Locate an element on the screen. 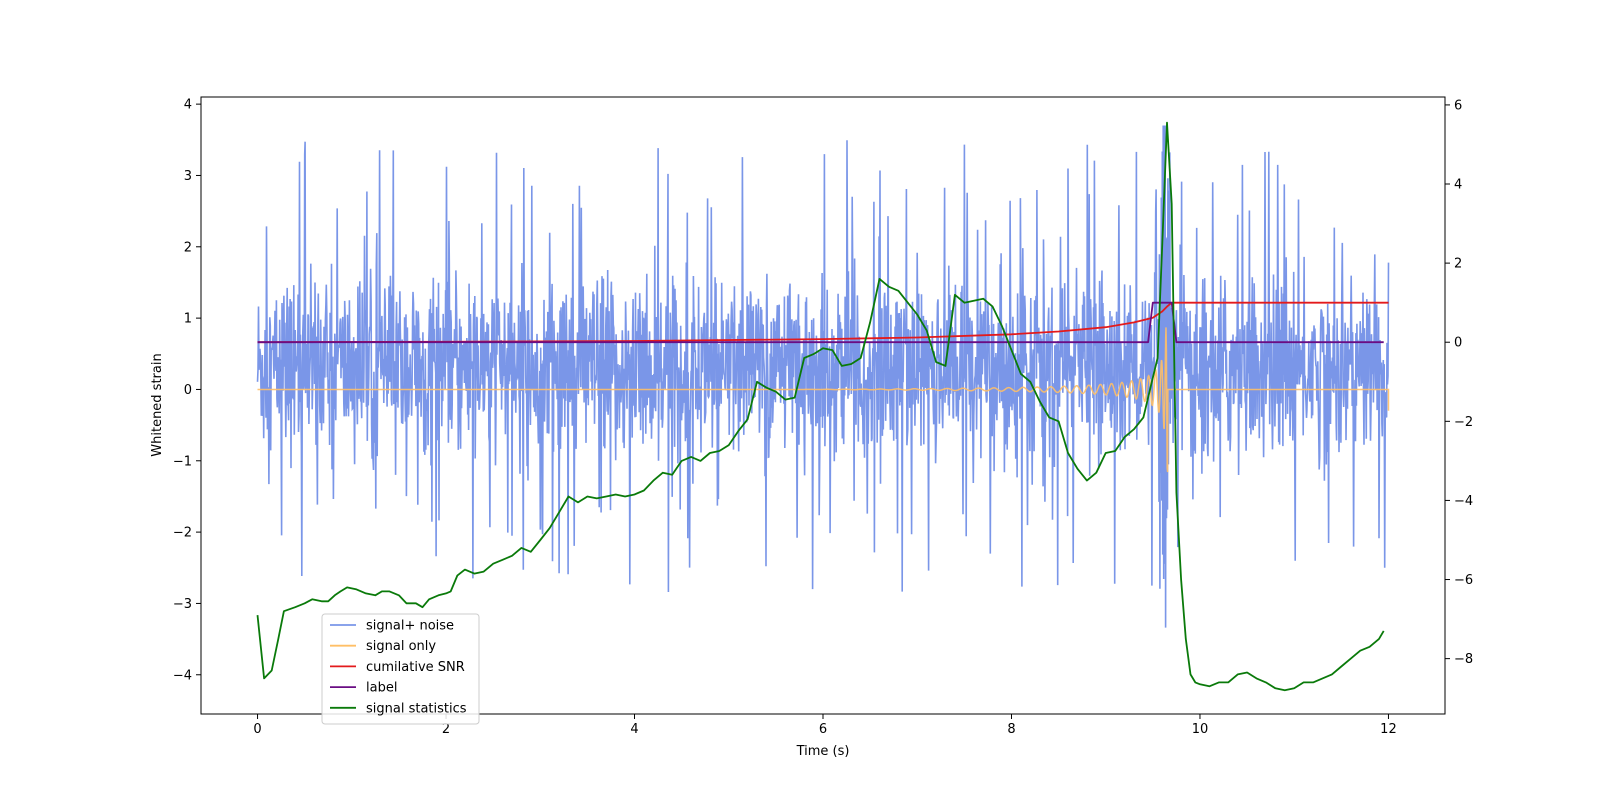 This screenshot has height=800, width=1600. y-axis-left: −4 −3 −2 −1 0 1 2 3 4 is located at coordinates (187, 390).